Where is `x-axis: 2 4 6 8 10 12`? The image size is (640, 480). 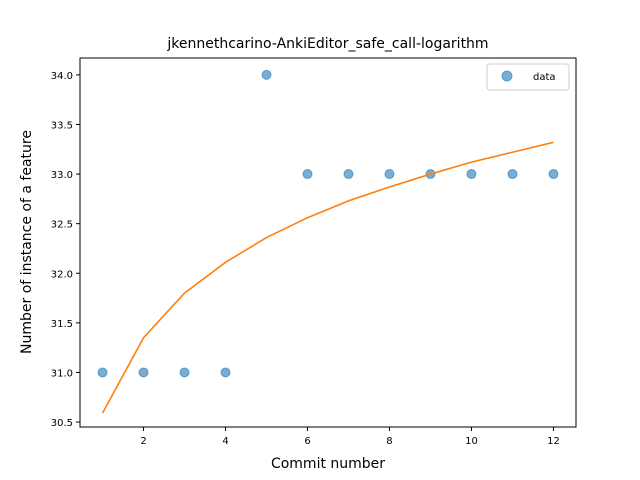
x-axis: 2 4 6 8 10 12 is located at coordinates (350, 437).